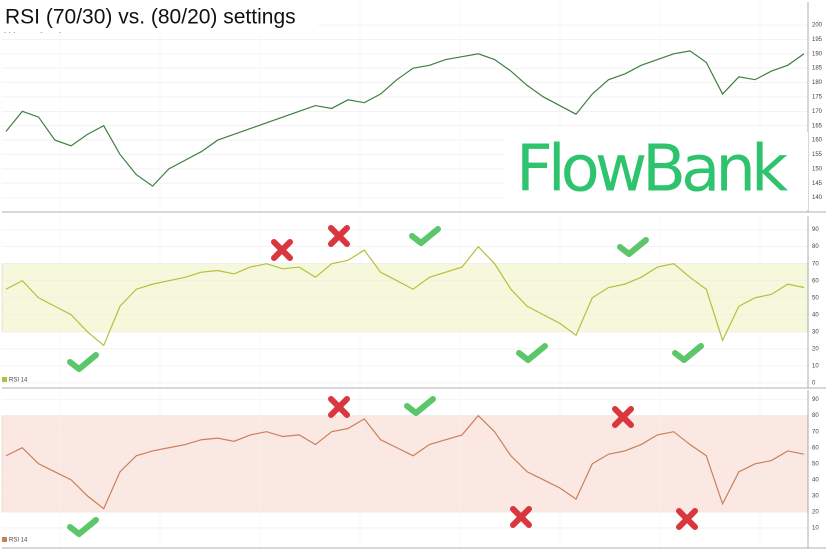 The height and width of the screenshot is (550, 826). I want to click on chart-title: RSI (70/30) vs. (80/20) settings, so click(150, 17).